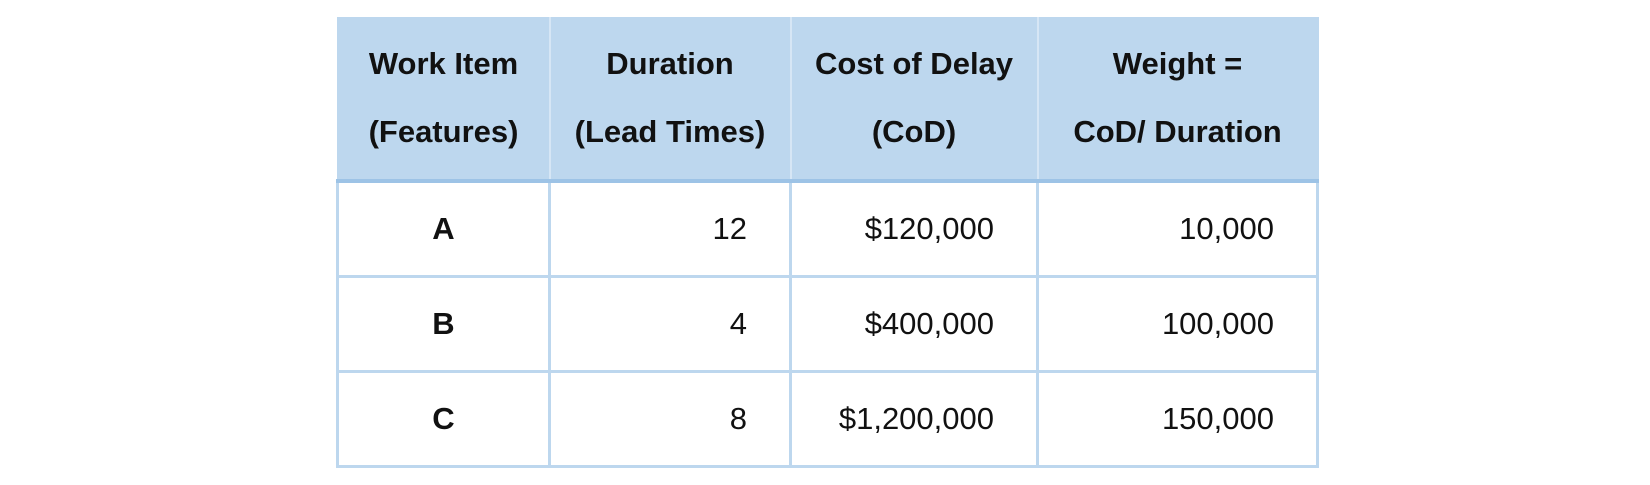 This screenshot has width=1650, height=485. I want to click on header-duration-line2: (Lead Times), so click(670, 131).